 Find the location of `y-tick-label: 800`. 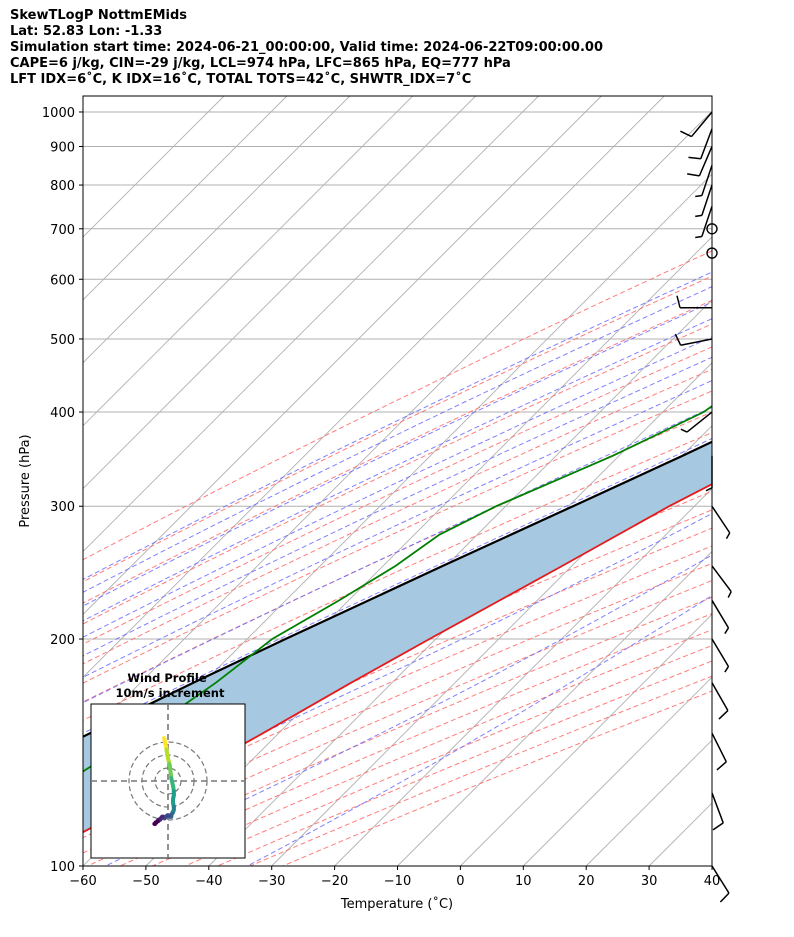

y-tick-label: 800 is located at coordinates (62, 186).